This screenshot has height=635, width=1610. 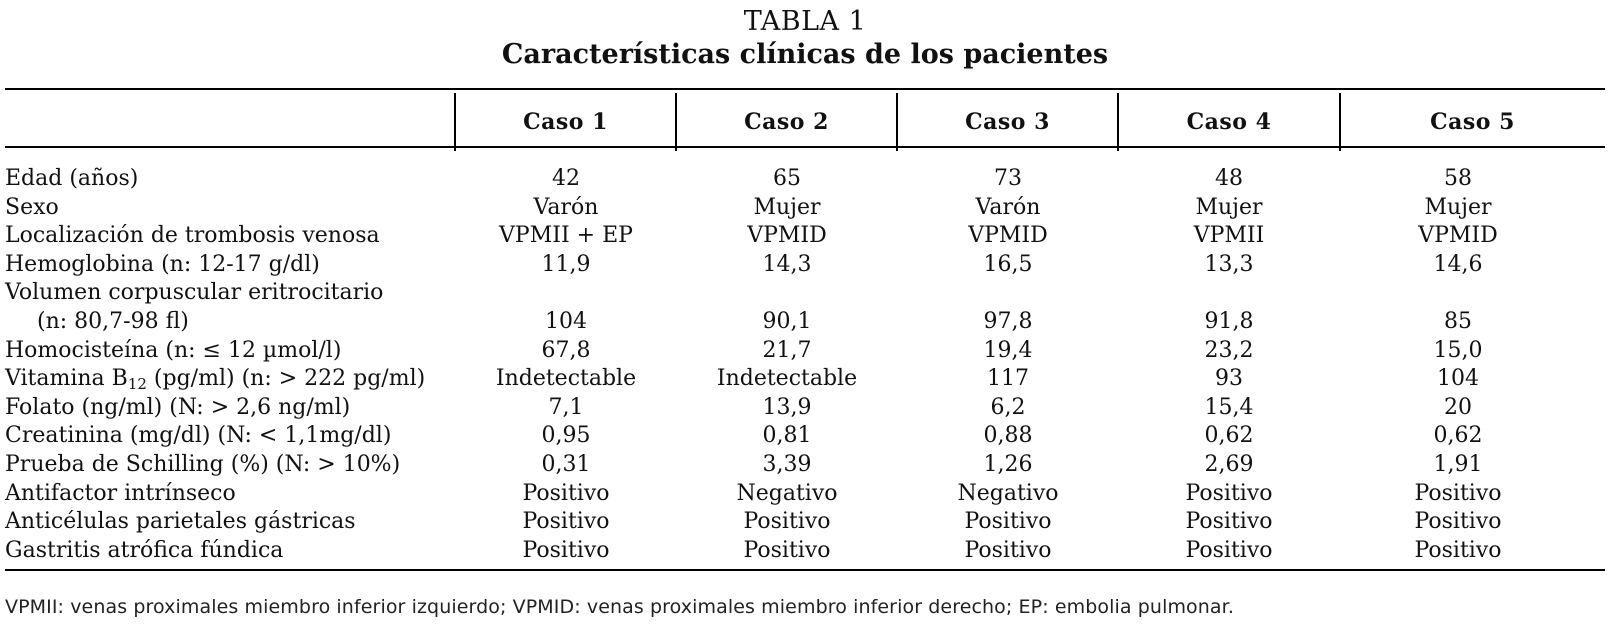 I want to click on row-label: Prueba de Schilling (%) (N: > 10%), so click(x=203, y=464).